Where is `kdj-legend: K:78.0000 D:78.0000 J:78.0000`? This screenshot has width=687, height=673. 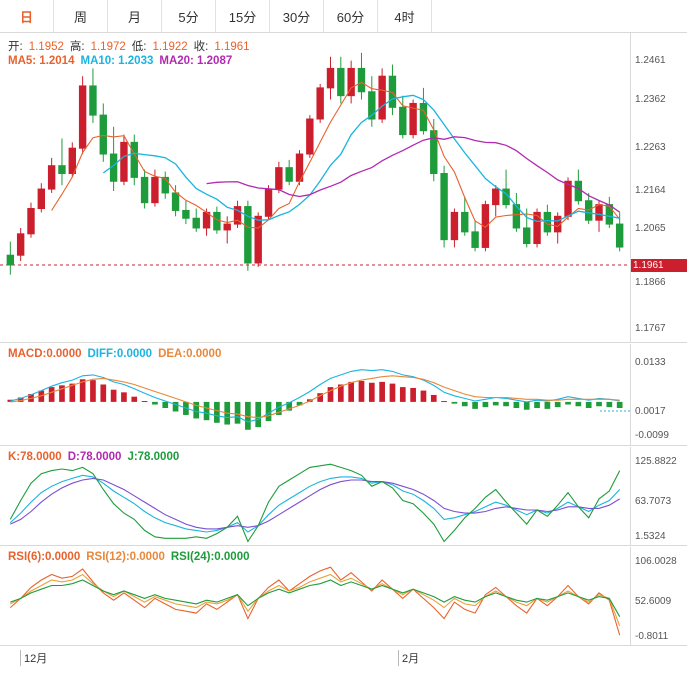
kdj-legend: K:78.0000 D:78.0000 J:78.0000 is located at coordinates (96, 457).